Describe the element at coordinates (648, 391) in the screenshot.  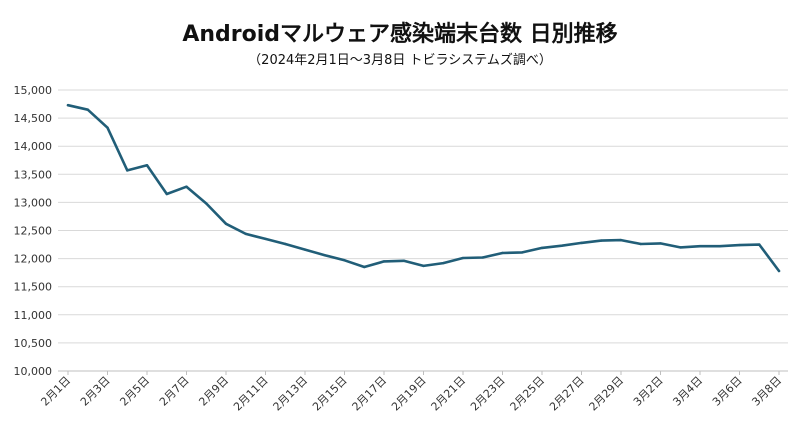
I see `x-tick-label: 3月2日` at that location.